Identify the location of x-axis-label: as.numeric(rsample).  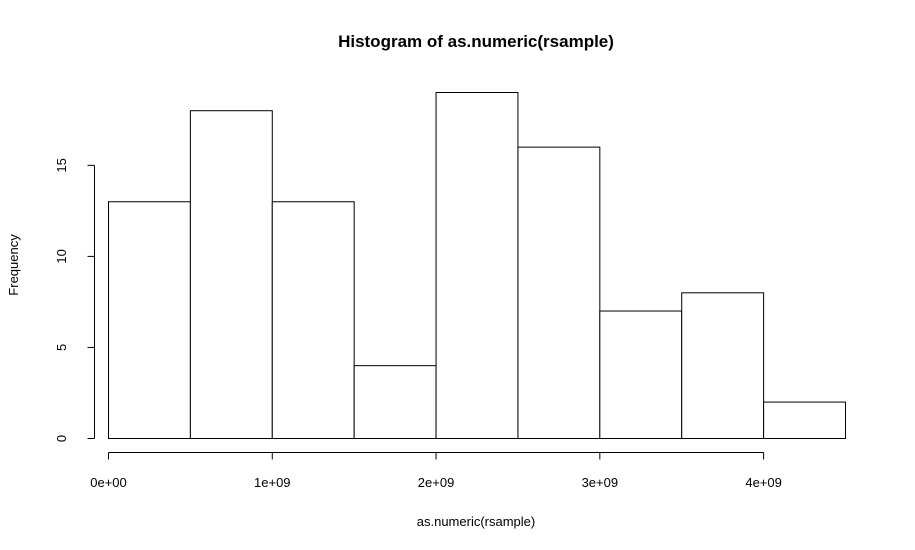
(476, 521).